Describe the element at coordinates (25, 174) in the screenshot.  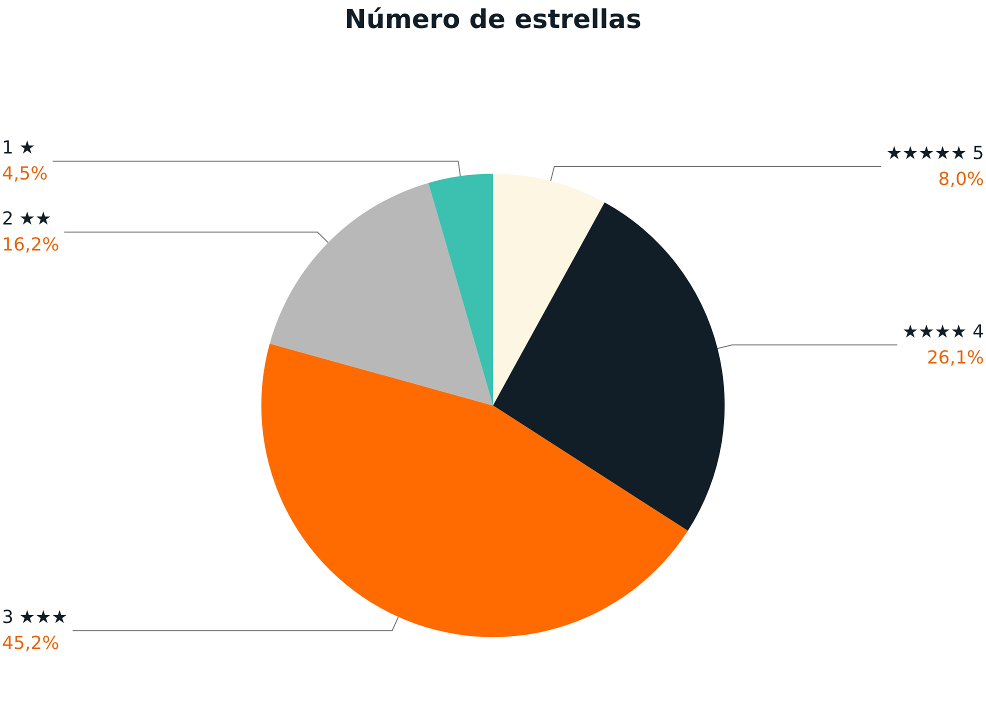
I see `data-label: 4,5%` at that location.